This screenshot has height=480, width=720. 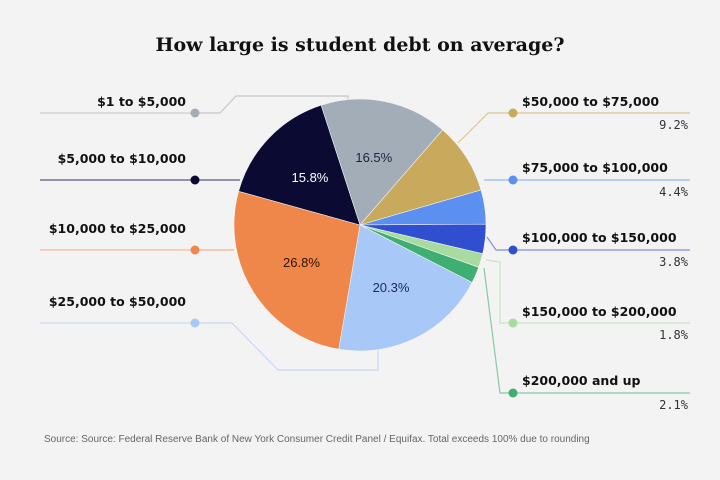 What do you see at coordinates (674, 192) in the screenshot?
I see `slice-value-label: 4.4%` at bounding box center [674, 192].